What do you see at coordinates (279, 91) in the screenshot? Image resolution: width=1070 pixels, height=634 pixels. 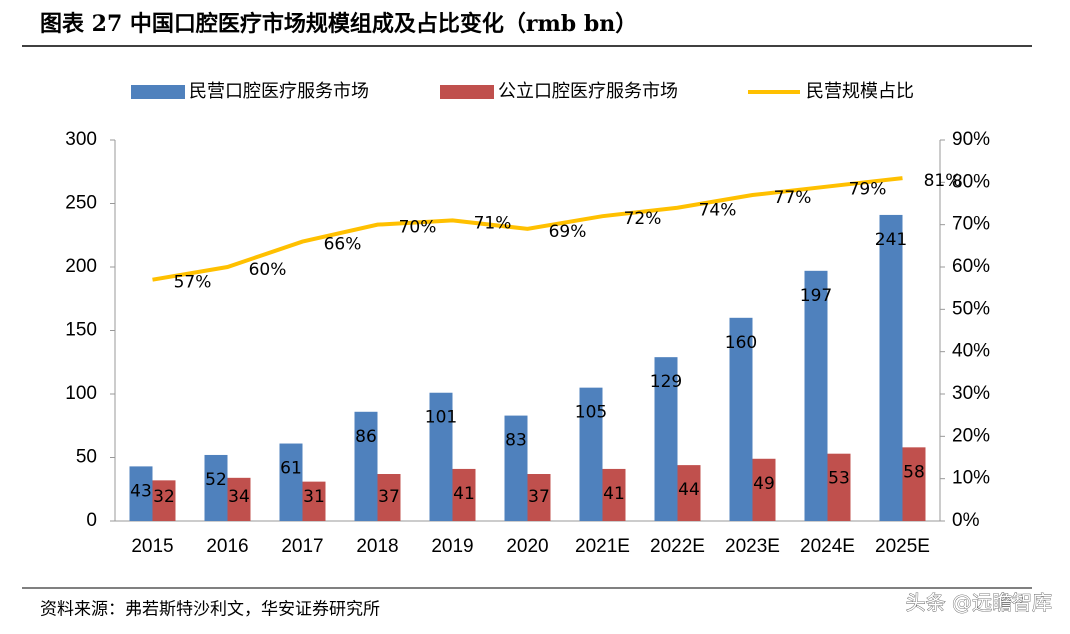 I see `legend-label: 民营口腔医疗服务市场` at bounding box center [279, 91].